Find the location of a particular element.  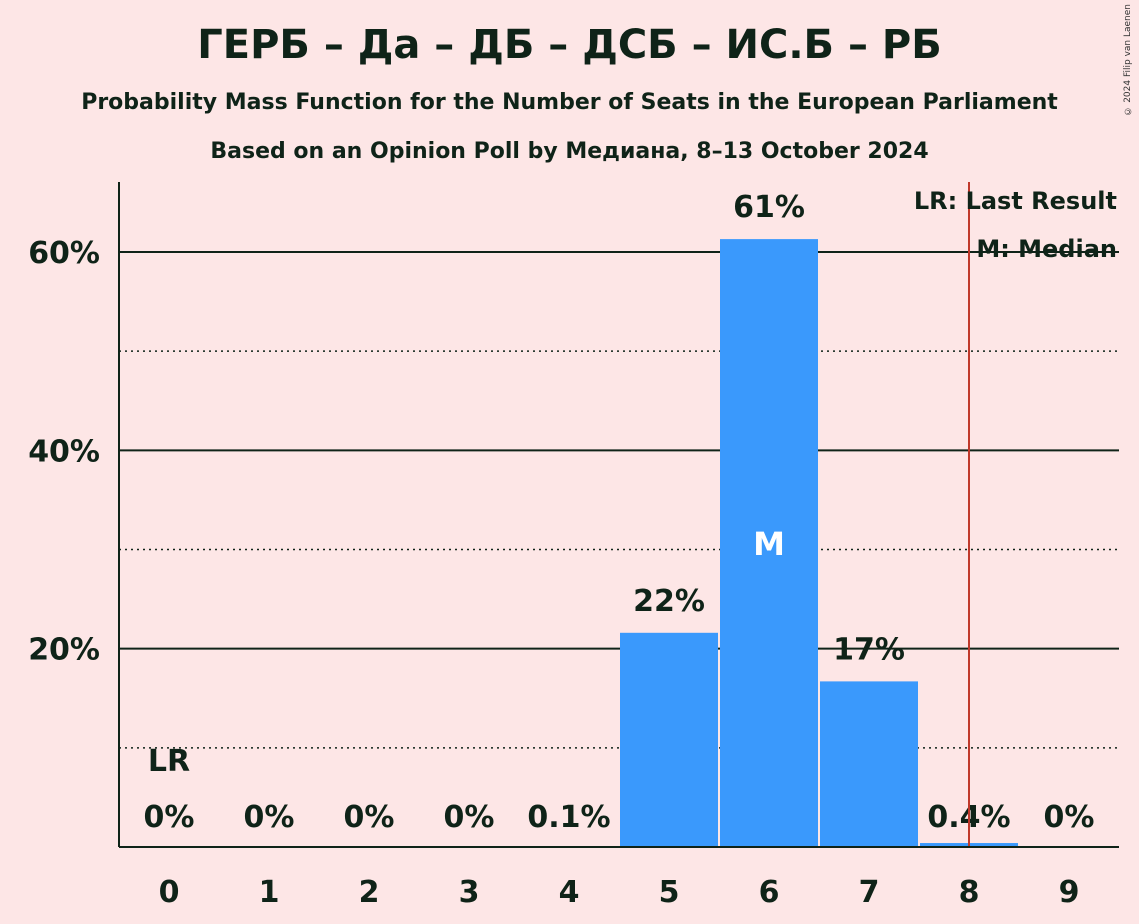

median-marker: M is located at coordinates (769, 544).